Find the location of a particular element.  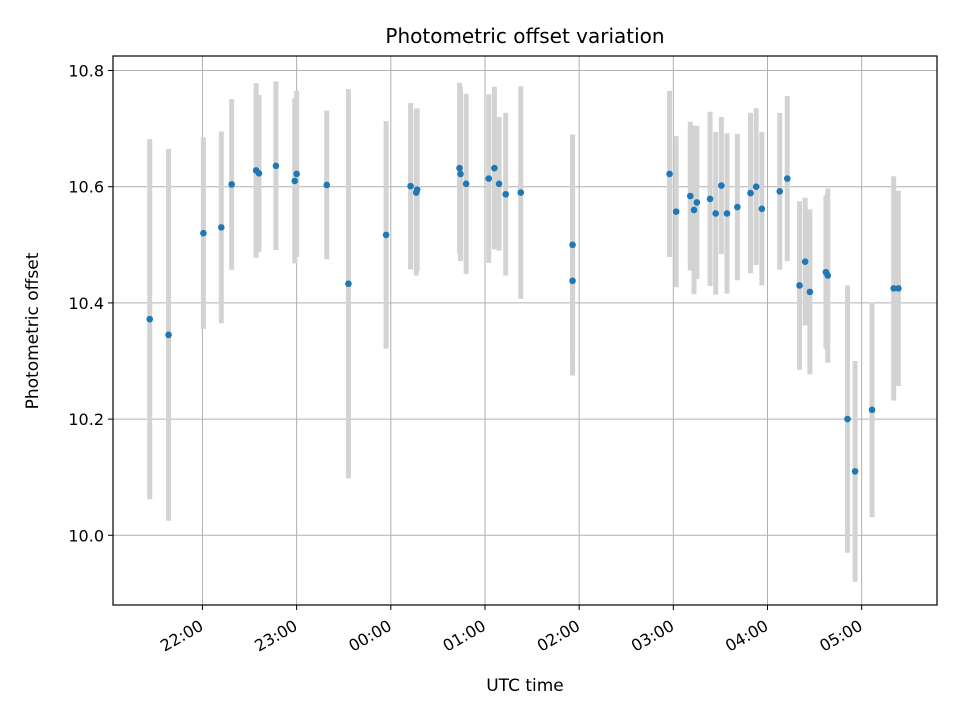

y-tick-label: 10.0 is located at coordinates (86, 535).